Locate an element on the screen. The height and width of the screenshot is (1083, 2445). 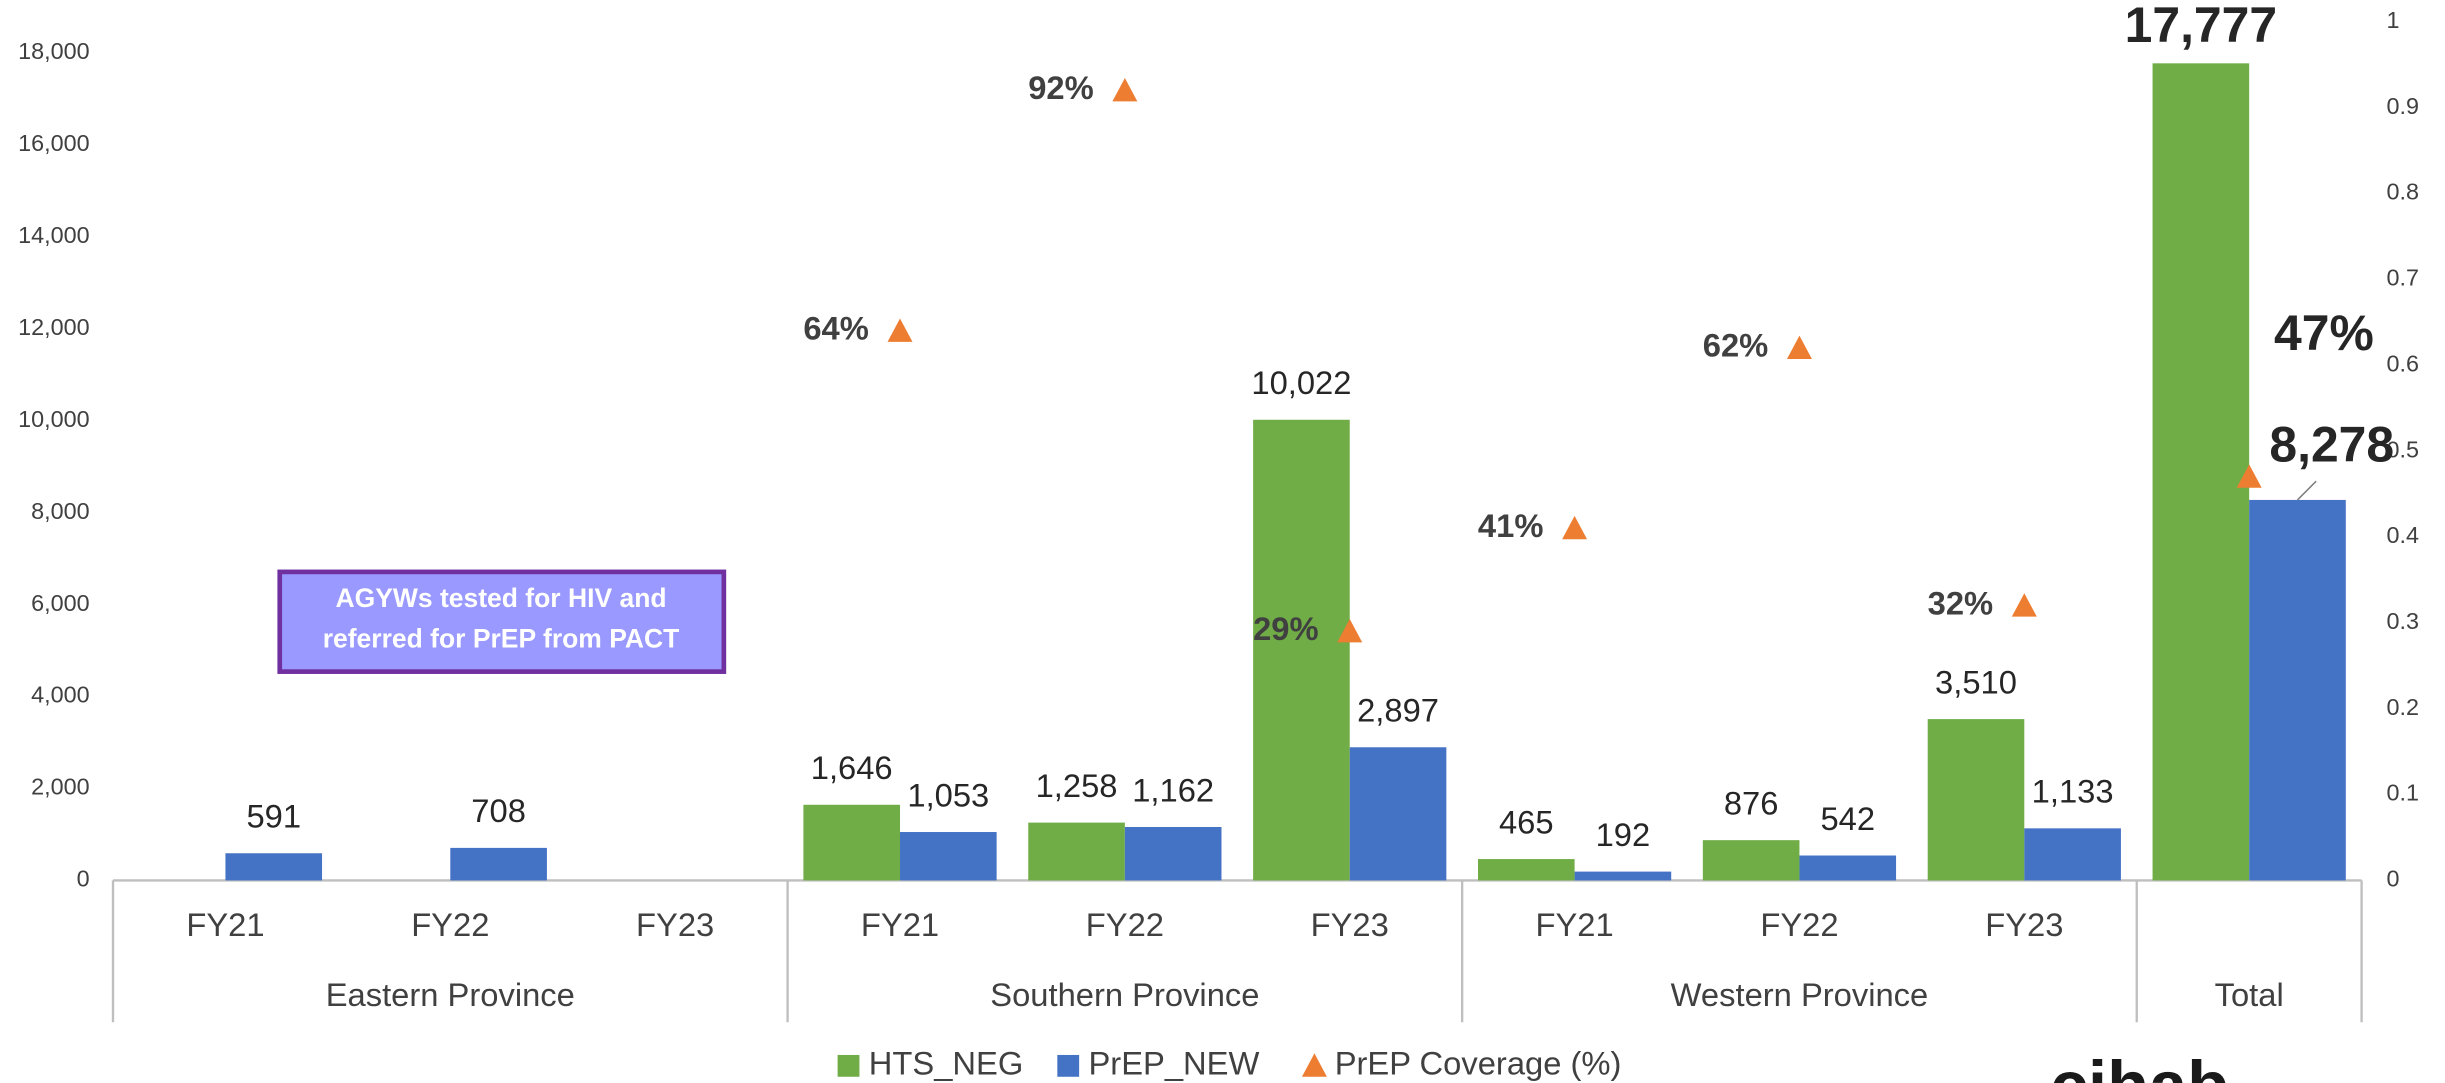
y-tick-label: 0 is located at coordinates (83, 879).